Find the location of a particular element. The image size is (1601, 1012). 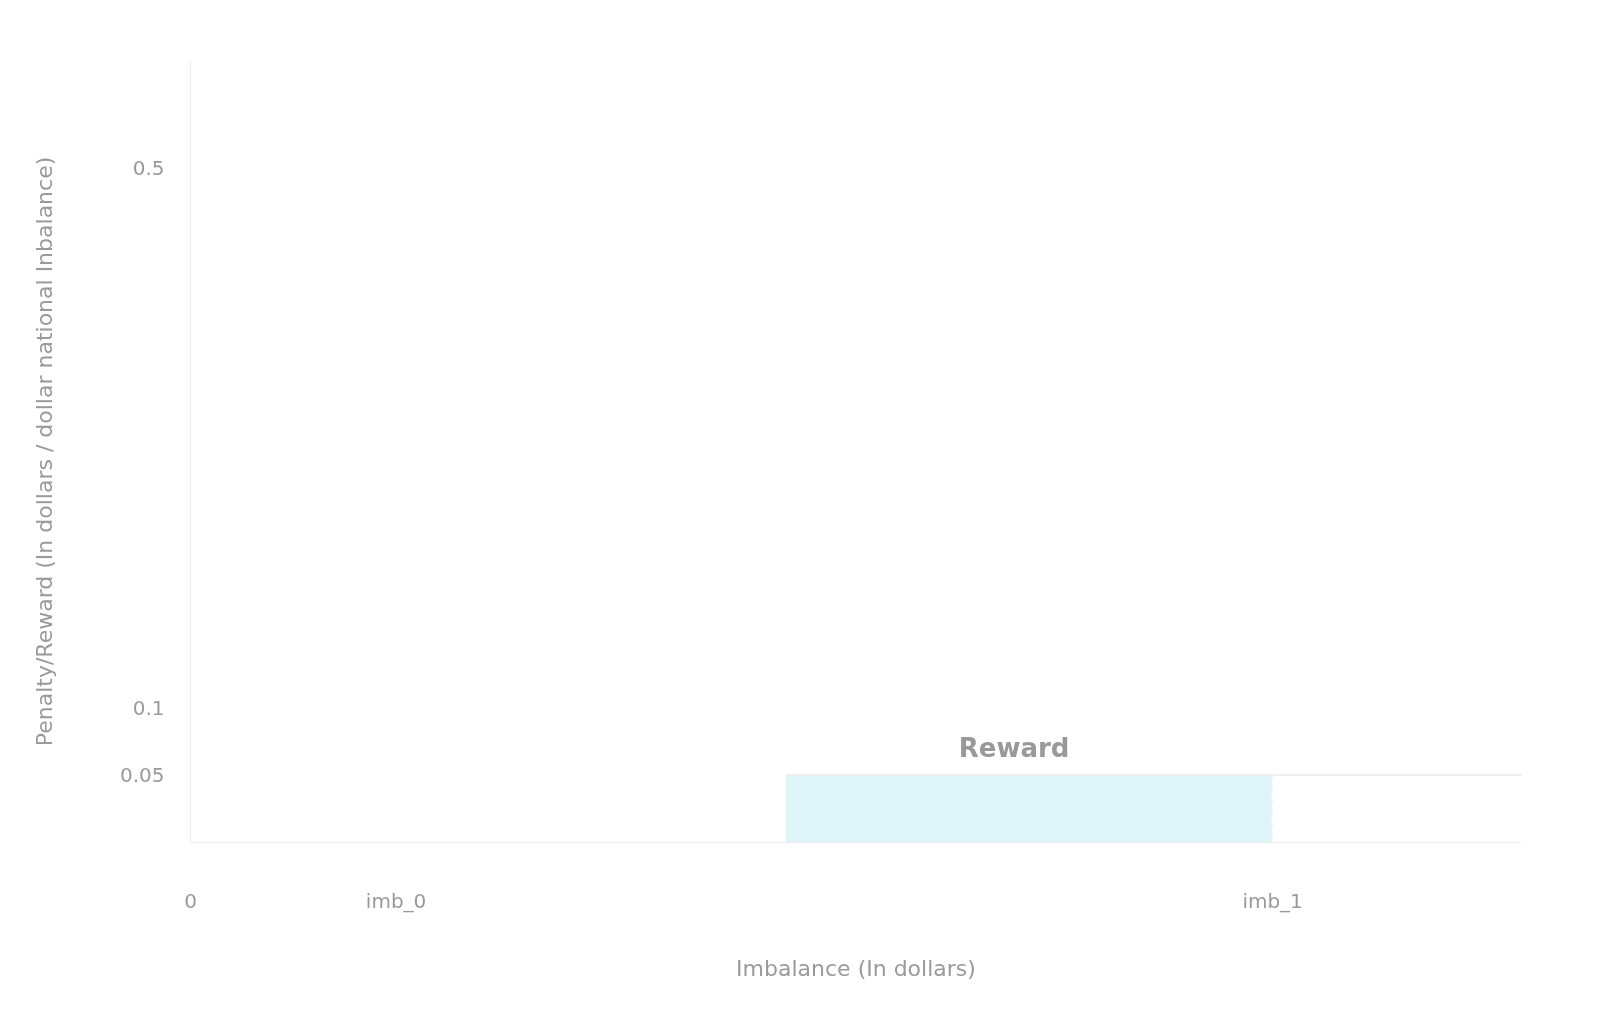

y-tick-label: 0.1 is located at coordinates (148, 707).